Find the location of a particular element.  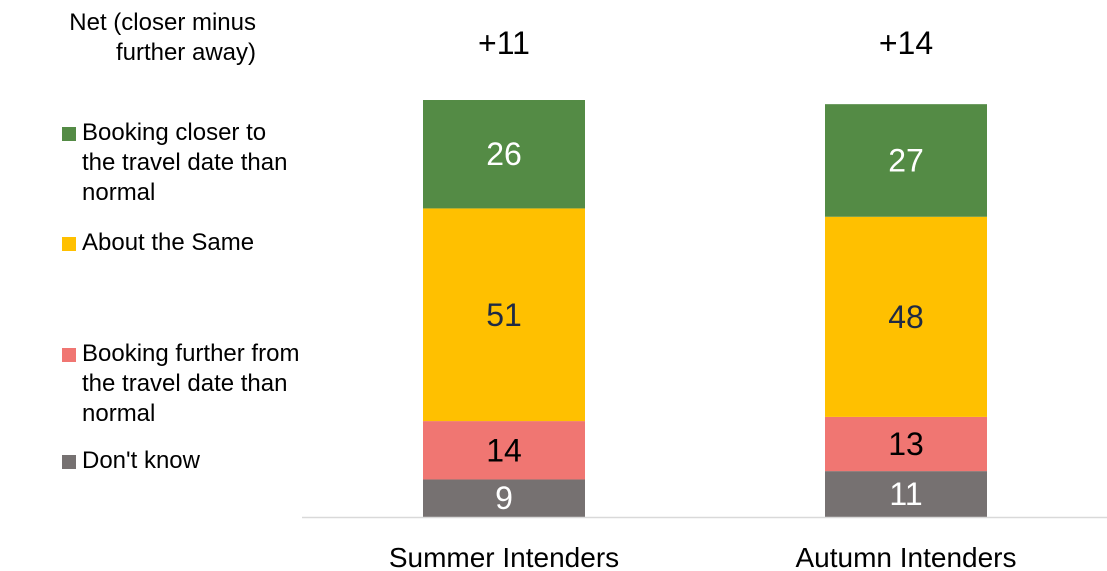

bar-autumn-intenders-booking-further-from-the-travel-date-than-normal is located at coordinates (906, 444).